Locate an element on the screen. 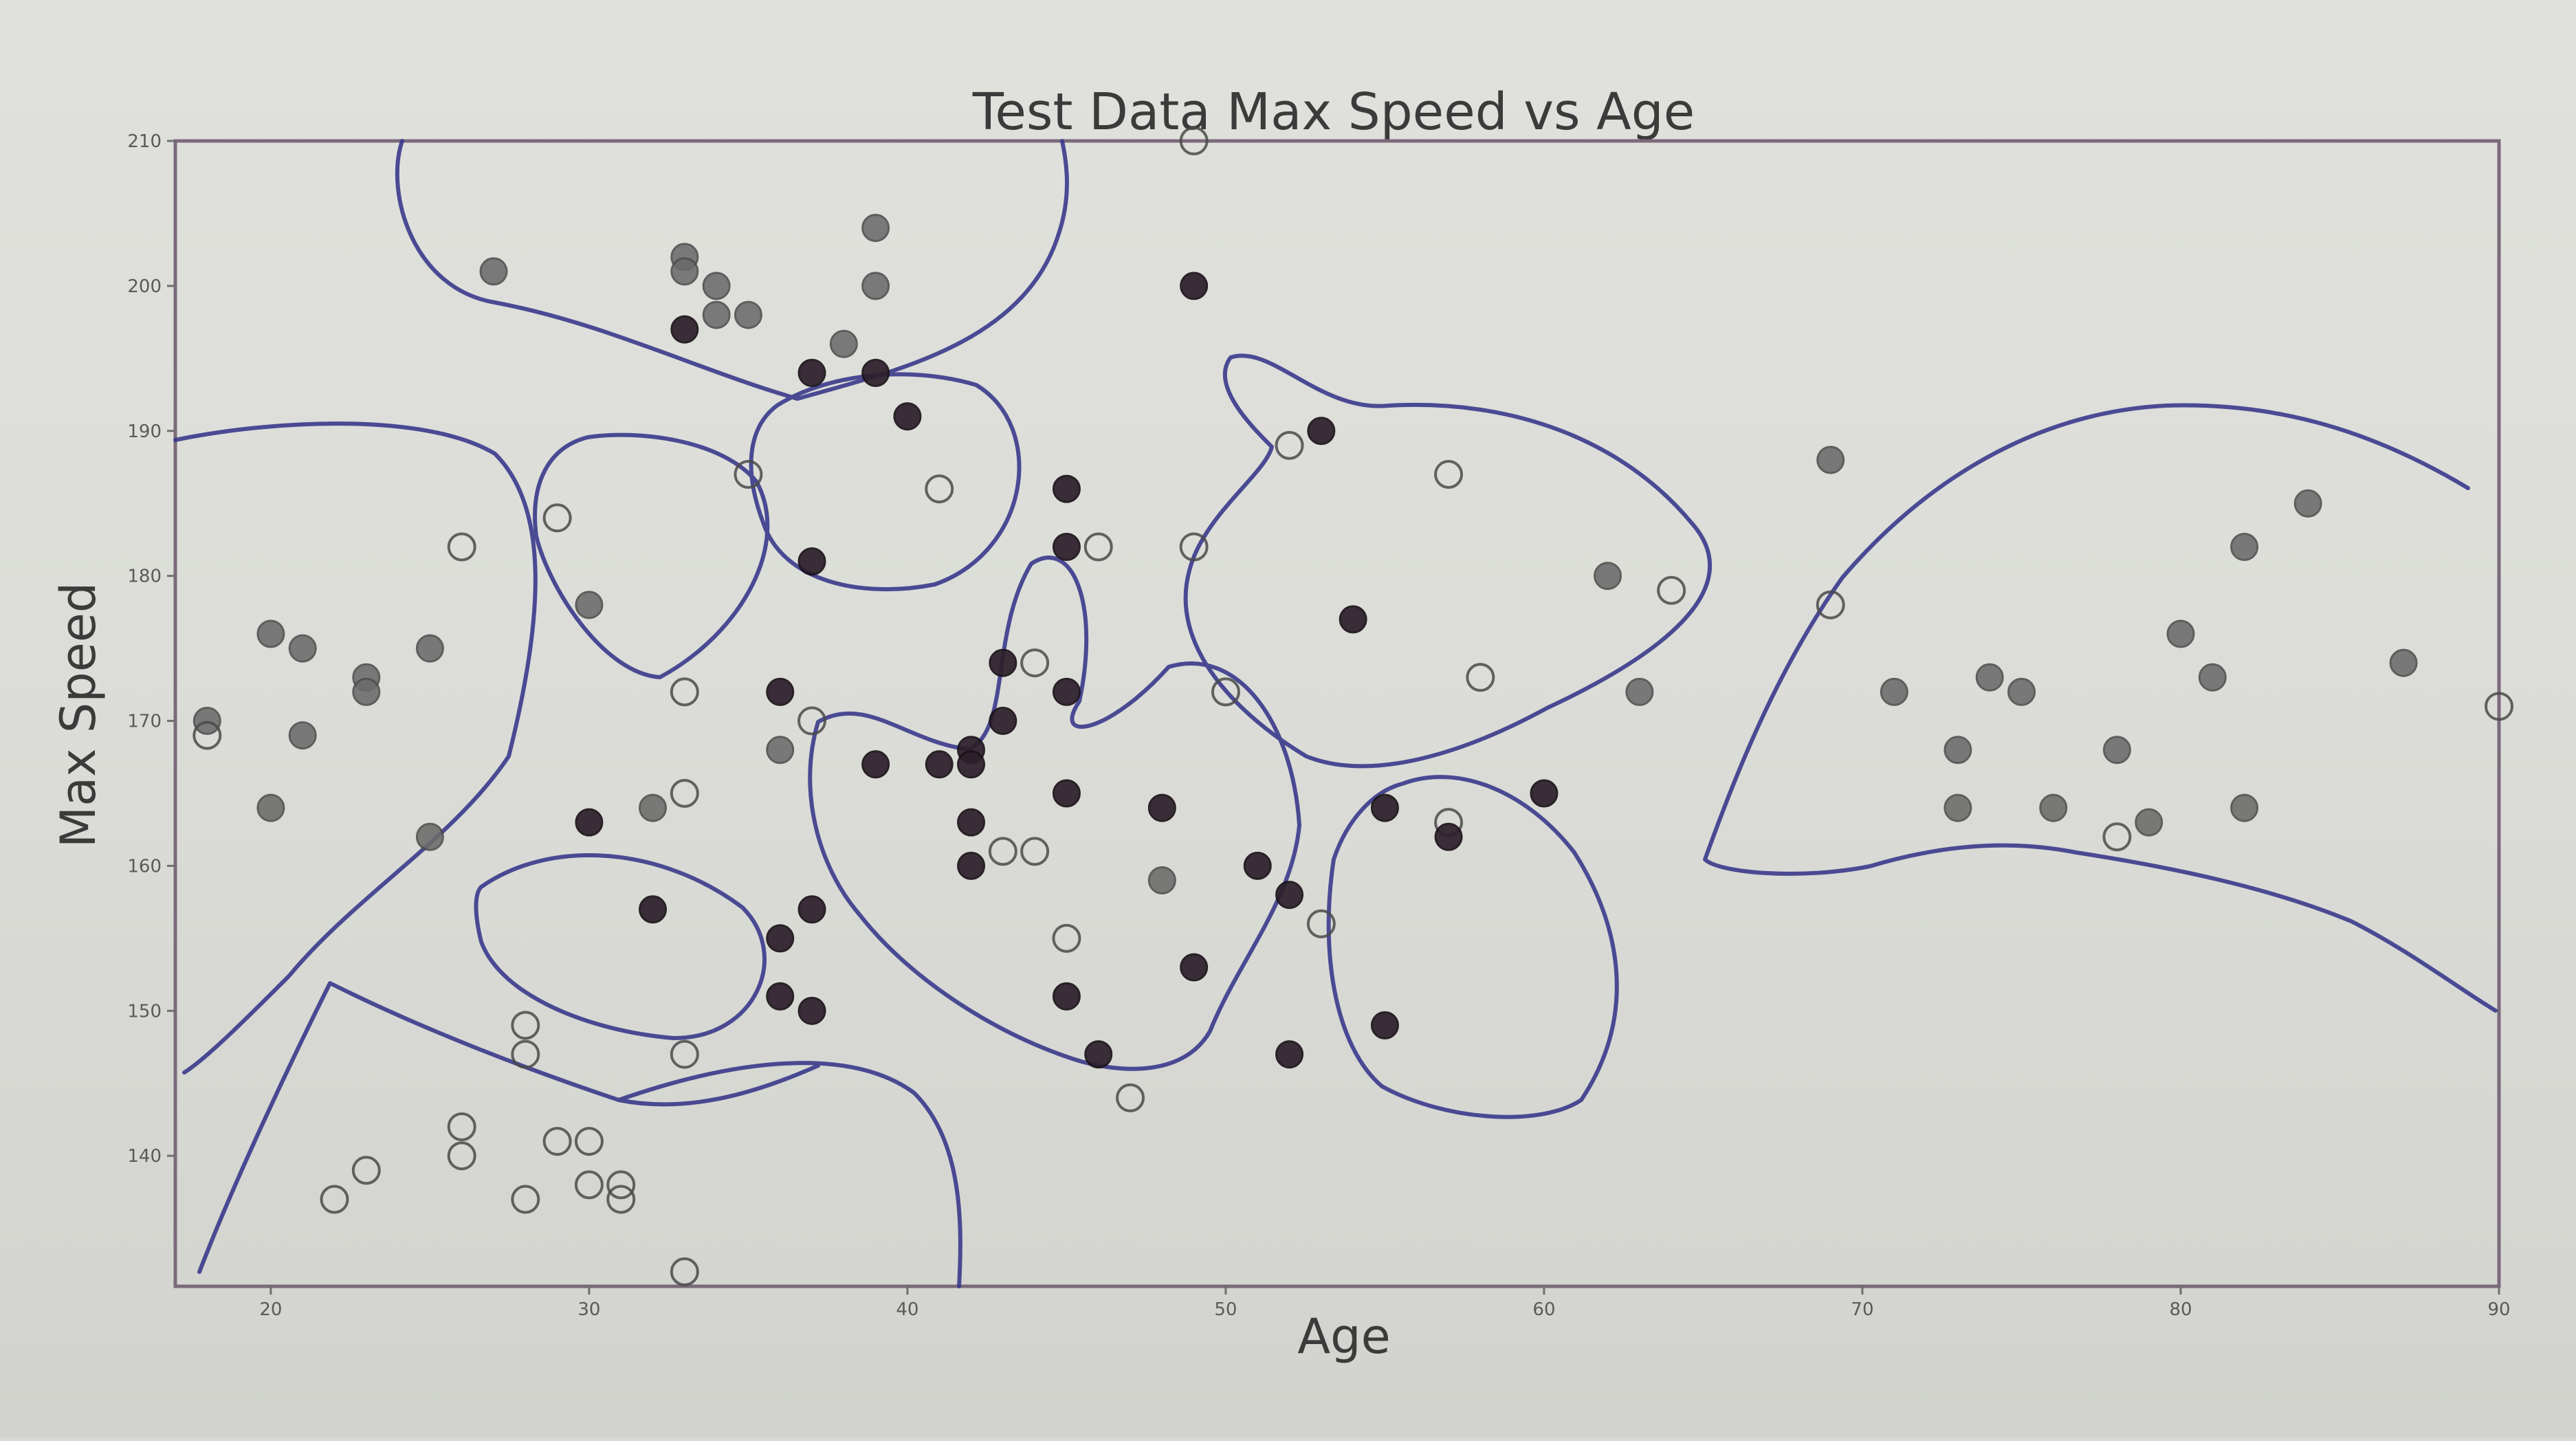 The height and width of the screenshot is (1441, 2576). chart-title: Test Data Max Speed vs Age is located at coordinates (1333, 112).